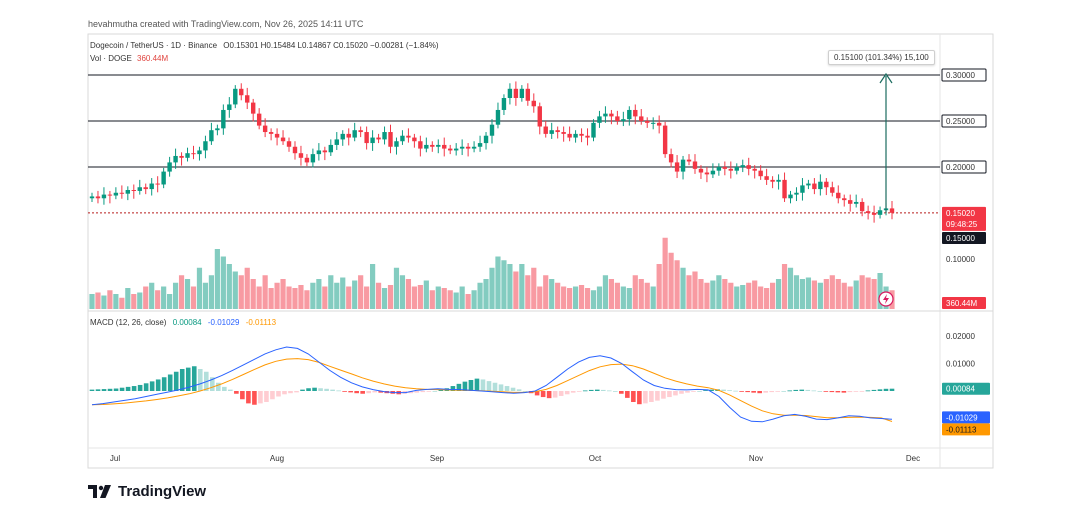 The width and height of the screenshot is (1080, 512). What do you see at coordinates (964, 121) in the screenshot?
I see `price-level-tag-box` at bounding box center [964, 121].